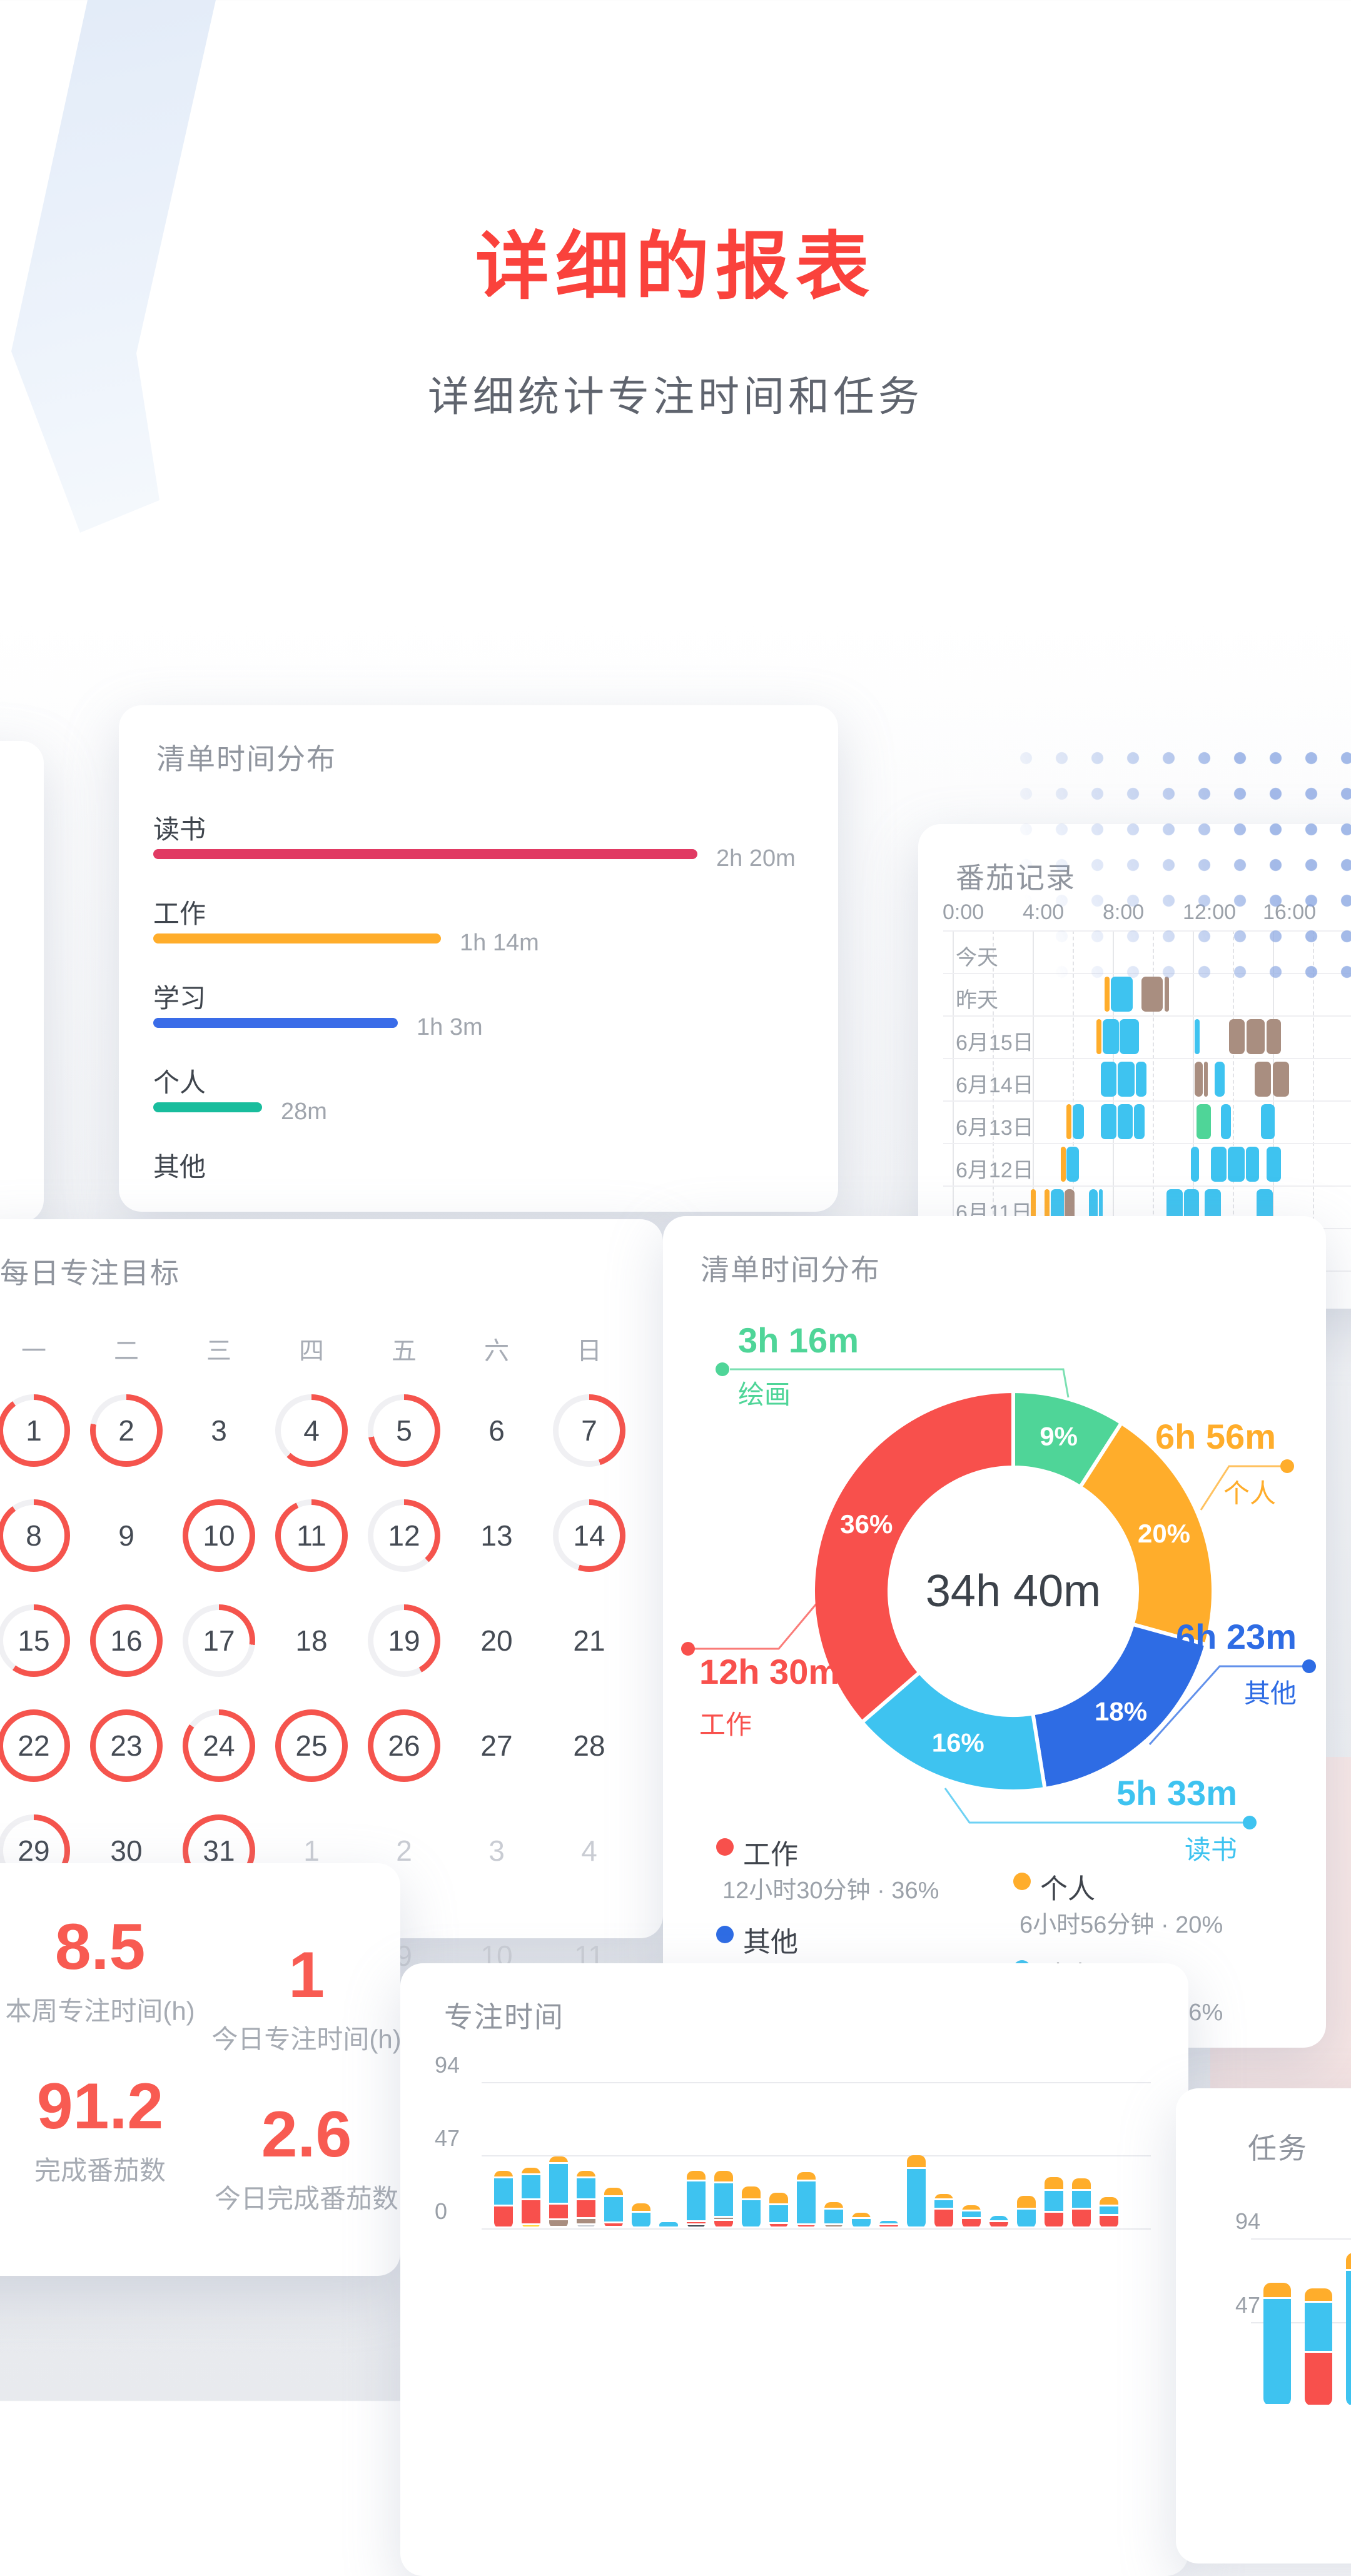 This screenshot has height=2576, width=1351. I want to click on day-number: 2, so click(126, 1430).